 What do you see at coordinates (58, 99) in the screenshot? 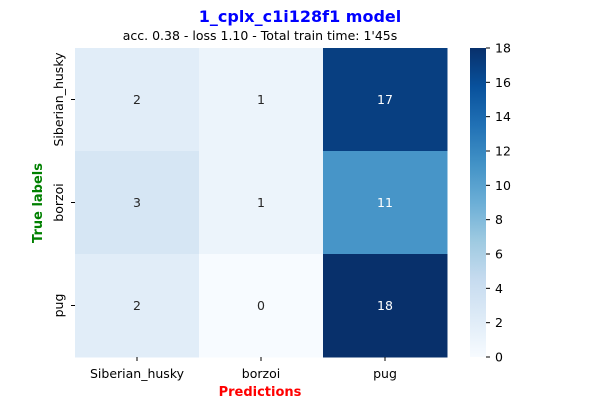
I see `y-tick-label: Siberian_husky` at bounding box center [58, 99].